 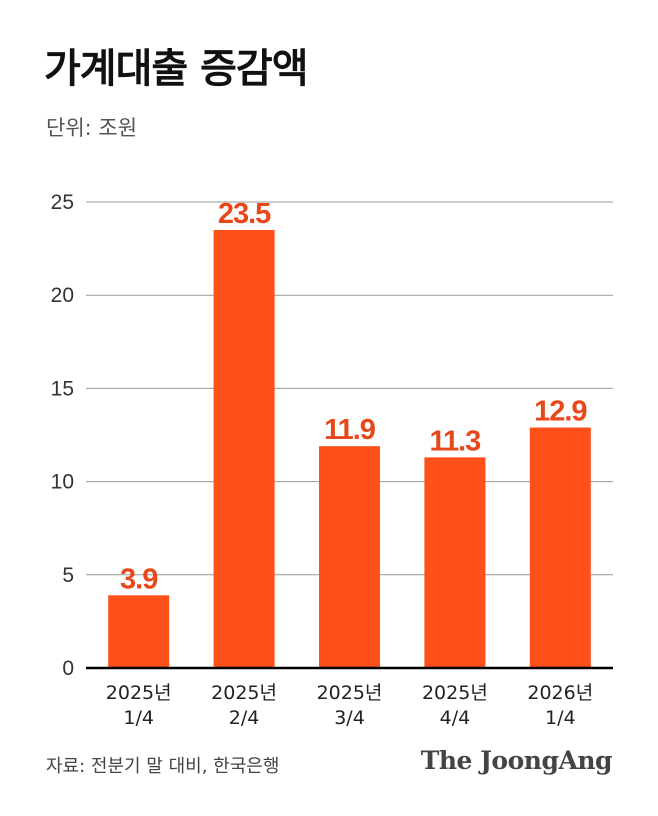 What do you see at coordinates (516, 760) in the screenshot?
I see `brand-logo: The JoongAng` at bounding box center [516, 760].